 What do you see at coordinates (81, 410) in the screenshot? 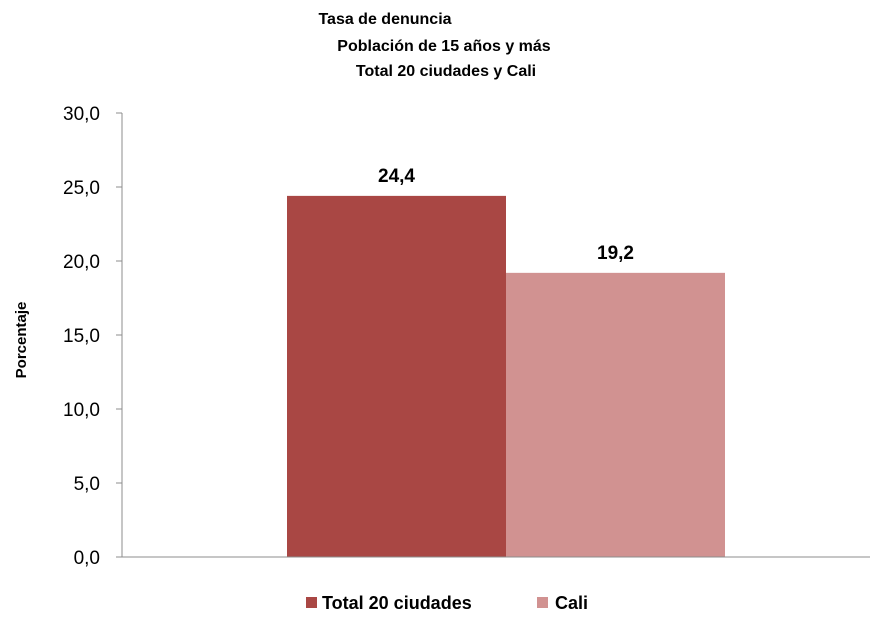
I see `y-tick-label: 10,0` at bounding box center [81, 410].